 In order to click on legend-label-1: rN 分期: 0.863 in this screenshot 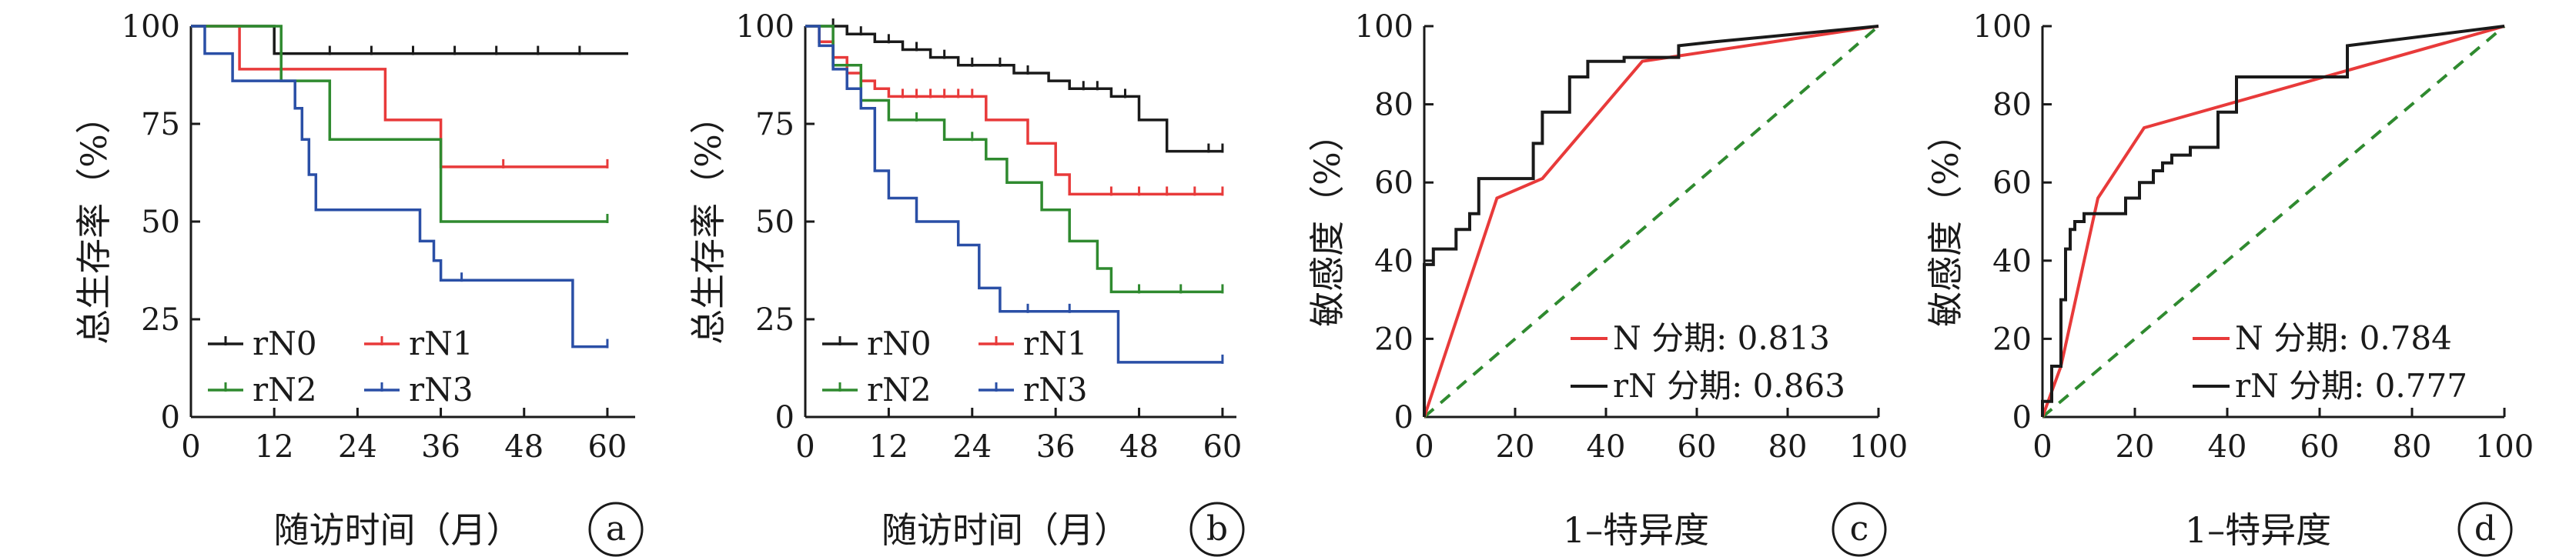, I will do `click(1729, 386)`.